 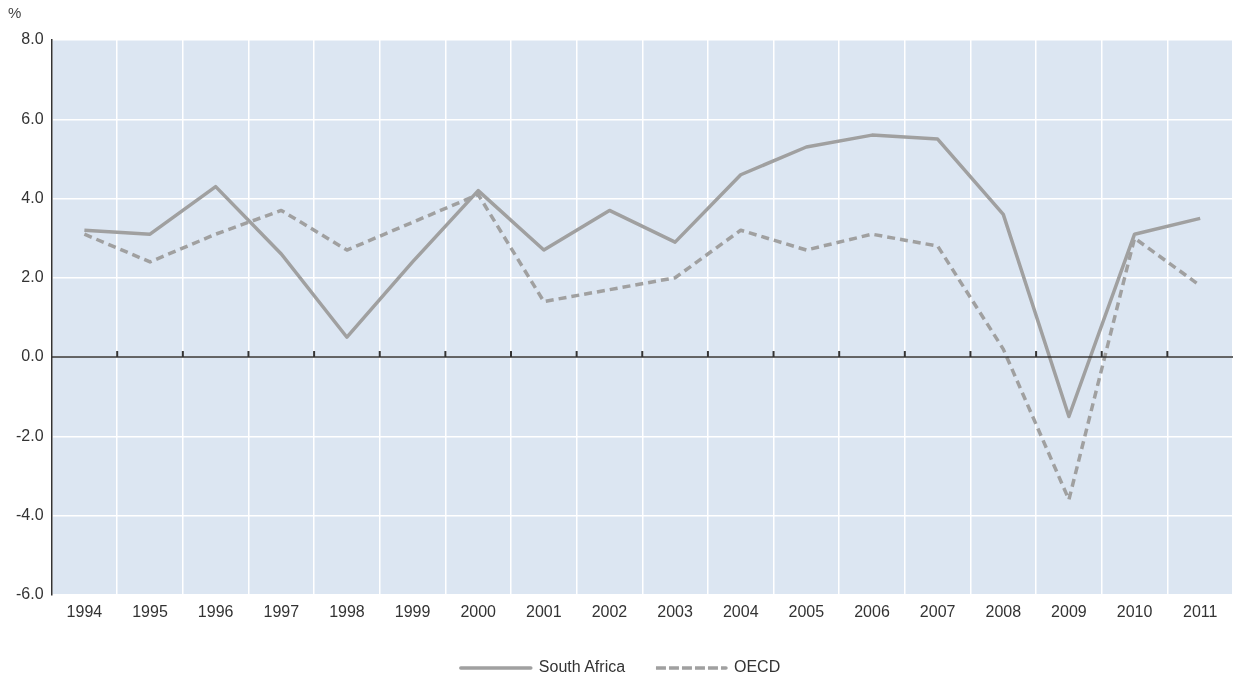 What do you see at coordinates (215, 611) in the screenshot?
I see `x-tick-label: 1996` at bounding box center [215, 611].